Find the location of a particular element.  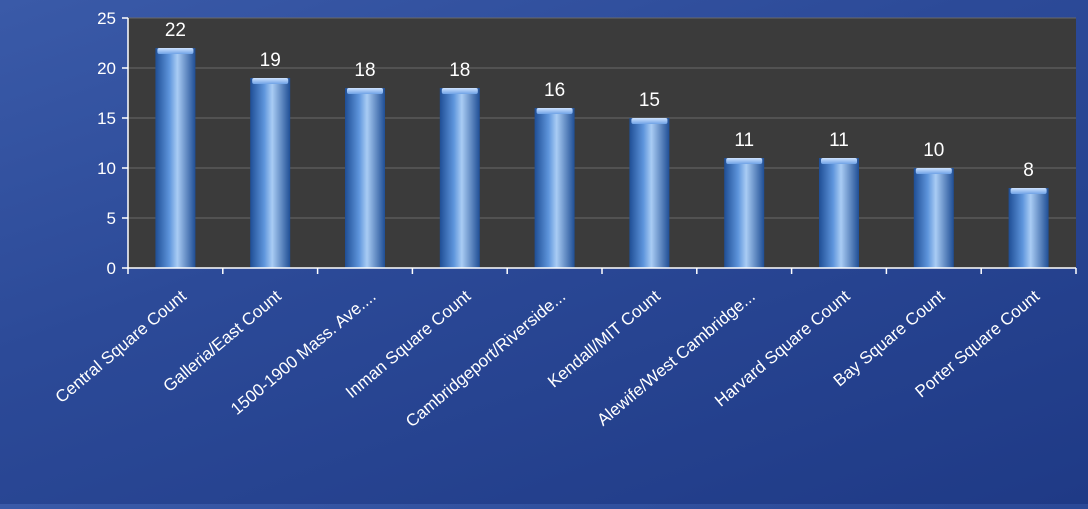

data-label: 10 is located at coordinates (933, 150).